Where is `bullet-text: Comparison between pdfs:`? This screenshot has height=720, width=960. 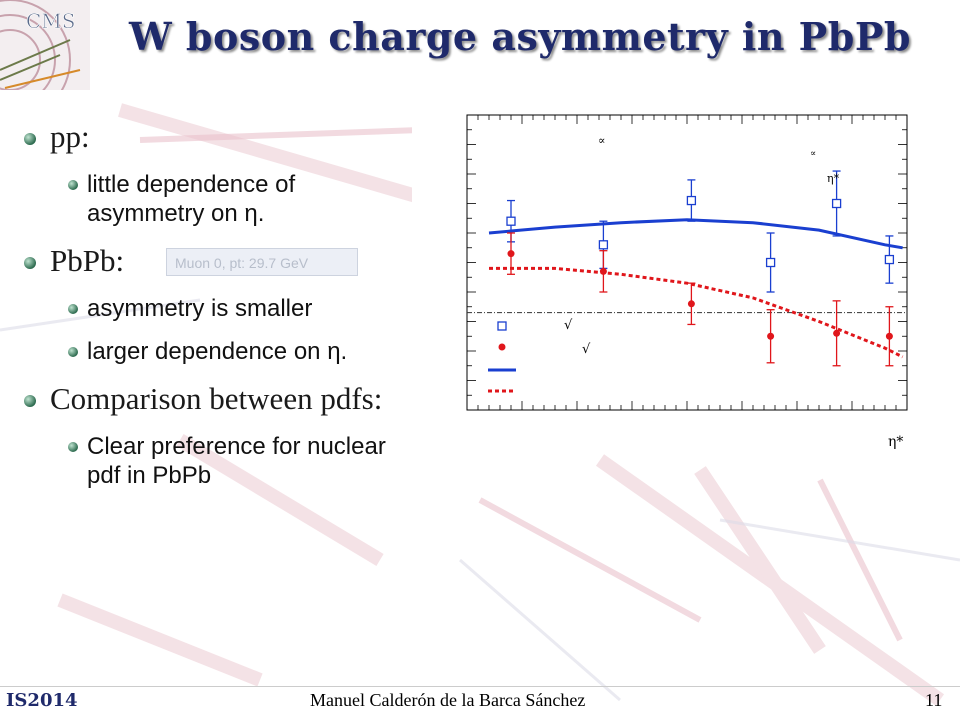 bullet-text: Comparison between pdfs: is located at coordinates (216, 398).